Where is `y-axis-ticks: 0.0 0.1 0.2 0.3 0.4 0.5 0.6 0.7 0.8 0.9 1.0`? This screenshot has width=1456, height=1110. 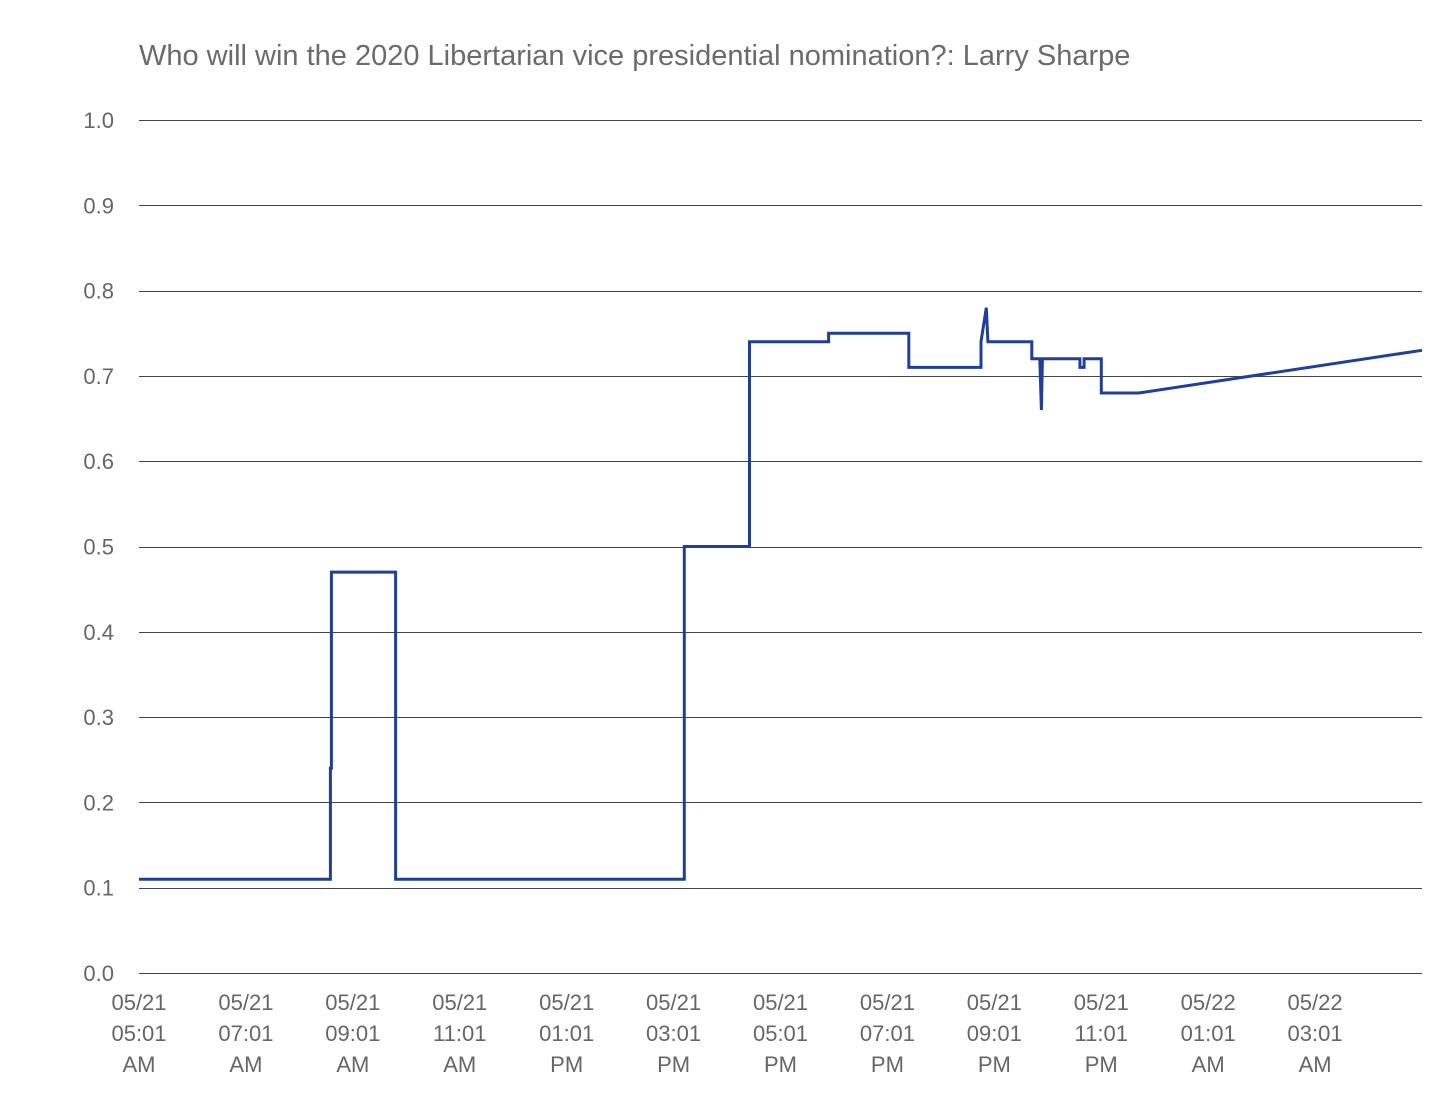 y-axis-ticks: 0.0 0.1 0.2 0.3 0.4 0.5 0.6 0.7 0.8 0.9 1.0 is located at coordinates (98, 547).